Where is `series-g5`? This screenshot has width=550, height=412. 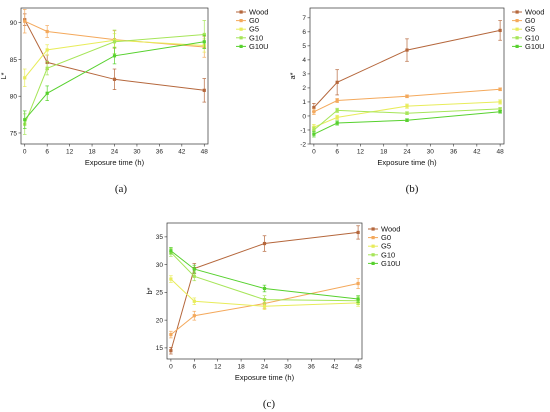 series-g5 is located at coordinates (407, 115).